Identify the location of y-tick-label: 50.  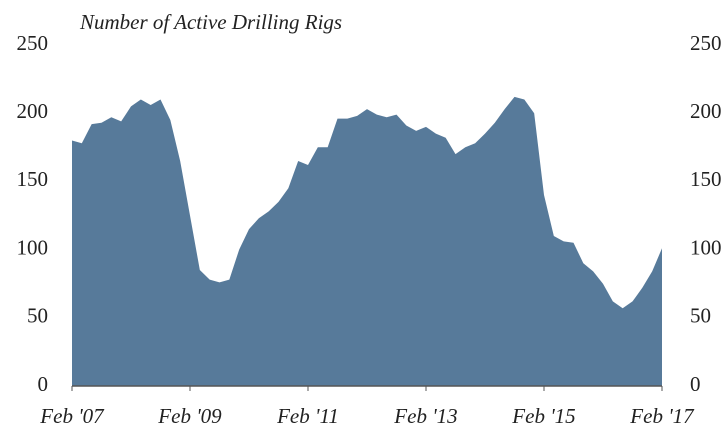
(37, 316).